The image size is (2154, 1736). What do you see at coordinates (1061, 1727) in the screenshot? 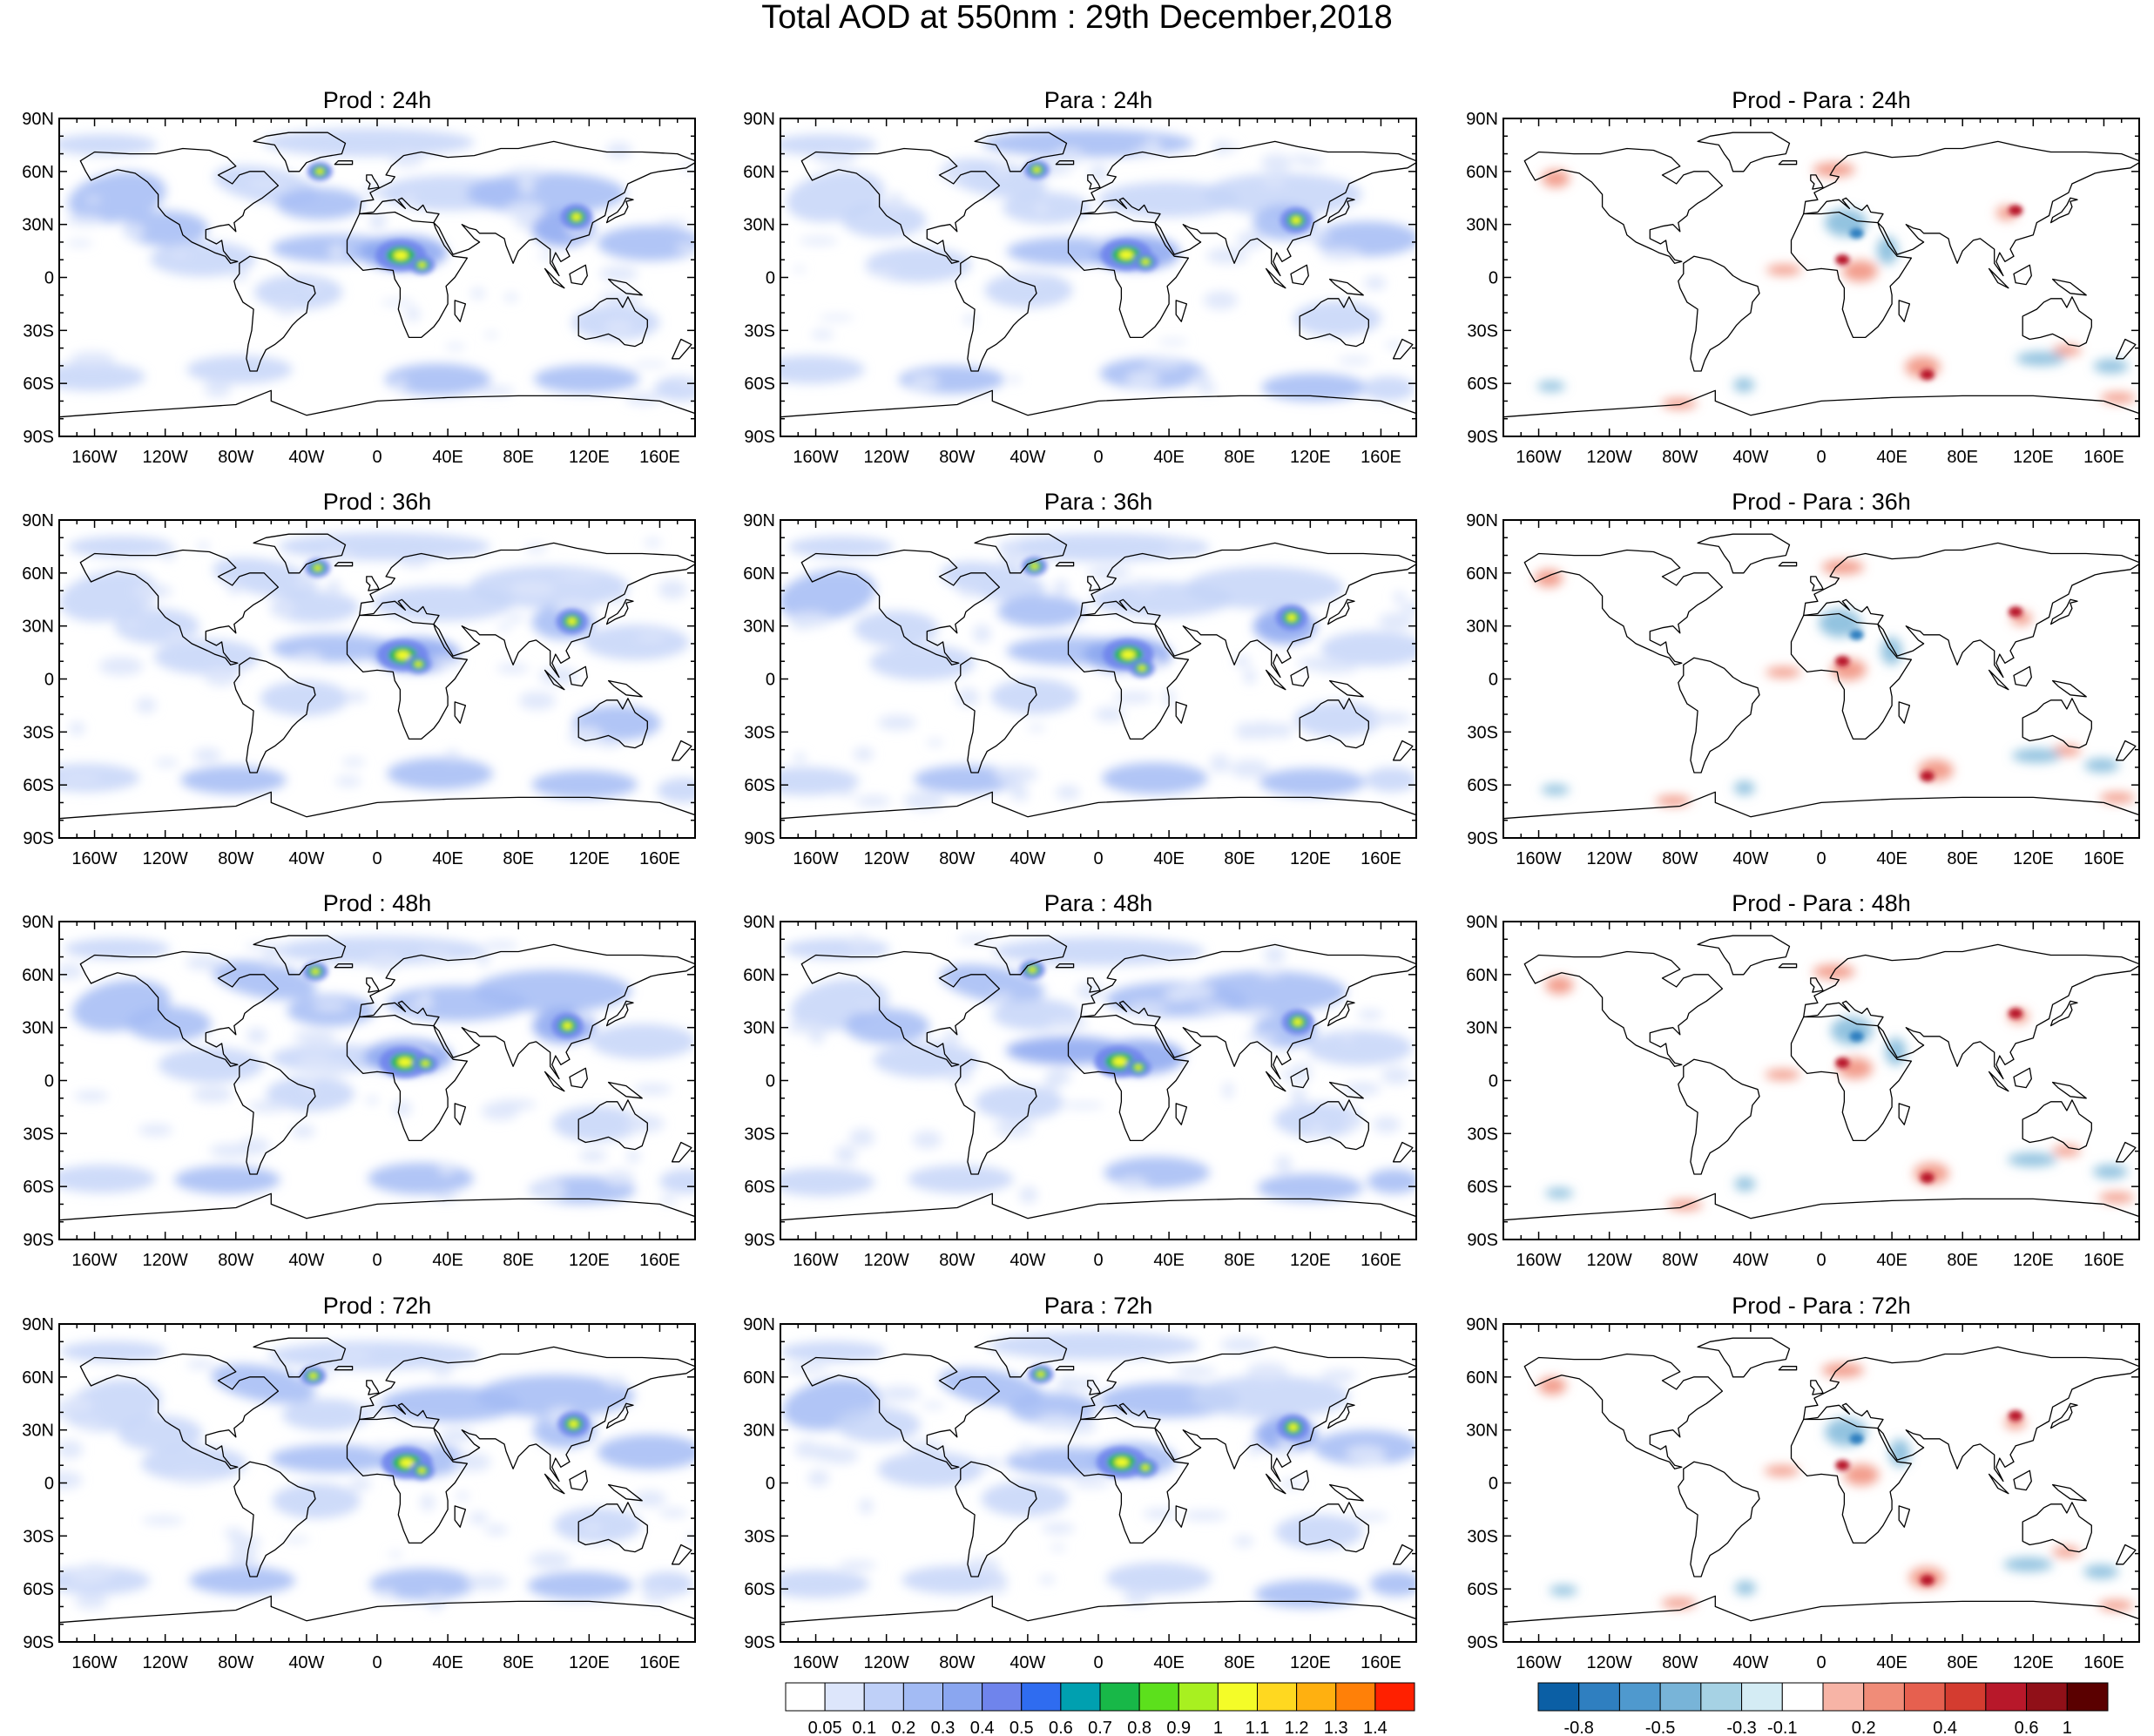
I see `colorbar-label: 0.6` at bounding box center [1061, 1727].